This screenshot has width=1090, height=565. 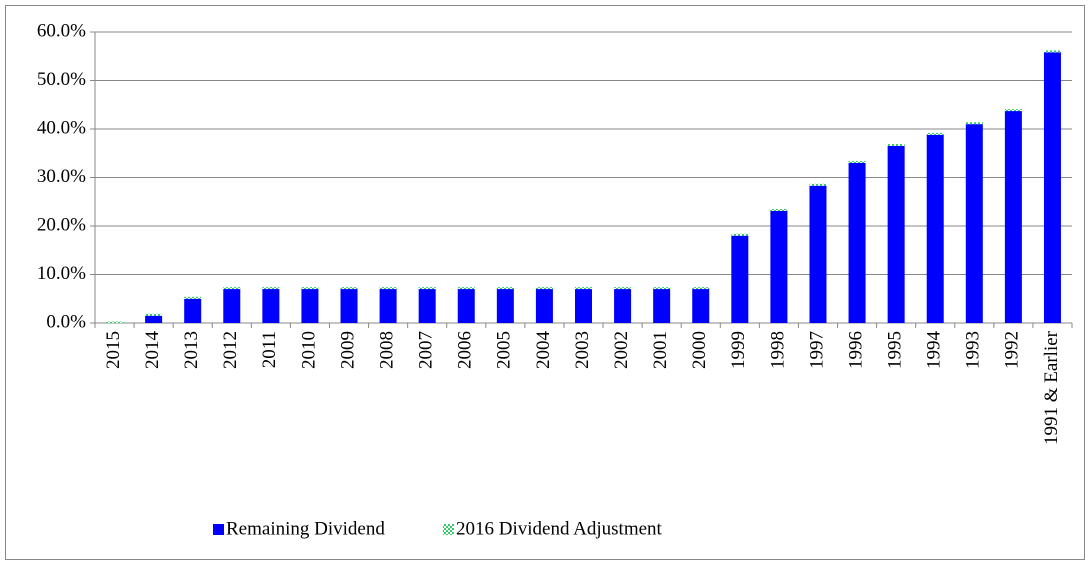 I want to click on x-tick-label: 2003, so click(x=582, y=350).